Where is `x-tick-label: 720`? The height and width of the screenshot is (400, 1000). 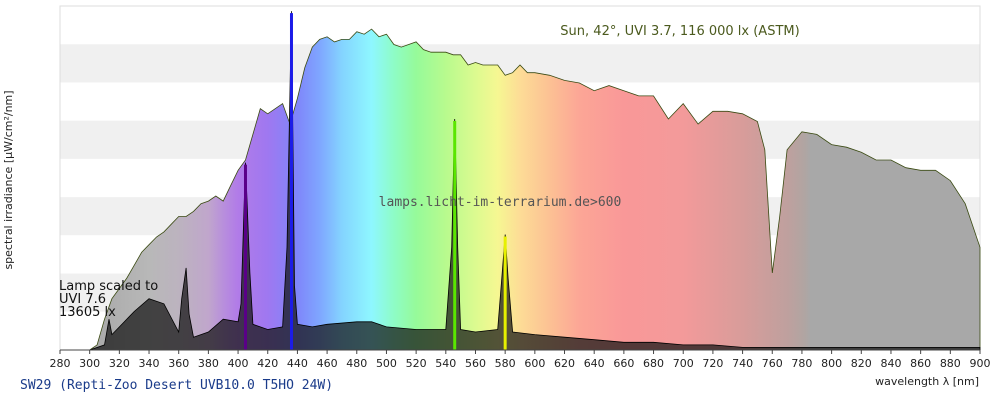 x-tick-label: 720 is located at coordinates (712, 363).